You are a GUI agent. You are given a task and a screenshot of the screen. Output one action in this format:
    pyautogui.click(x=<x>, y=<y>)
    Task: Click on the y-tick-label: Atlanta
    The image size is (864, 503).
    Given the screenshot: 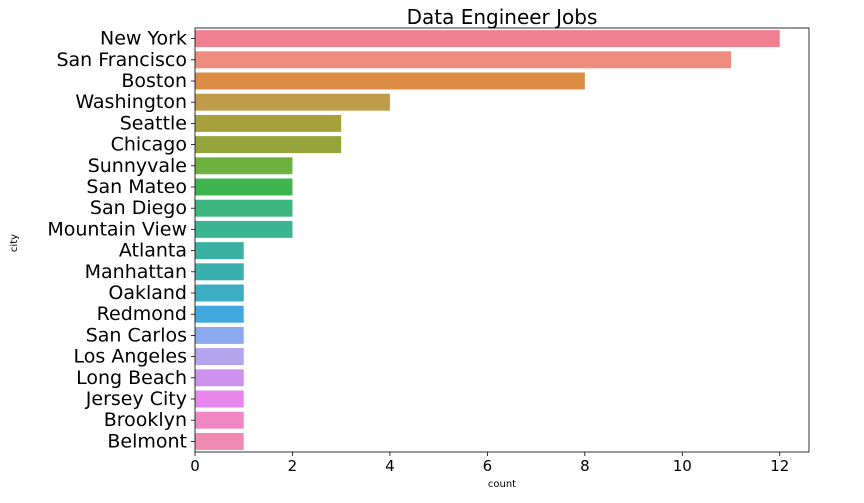 What is the action you would take?
    pyautogui.click(x=153, y=251)
    